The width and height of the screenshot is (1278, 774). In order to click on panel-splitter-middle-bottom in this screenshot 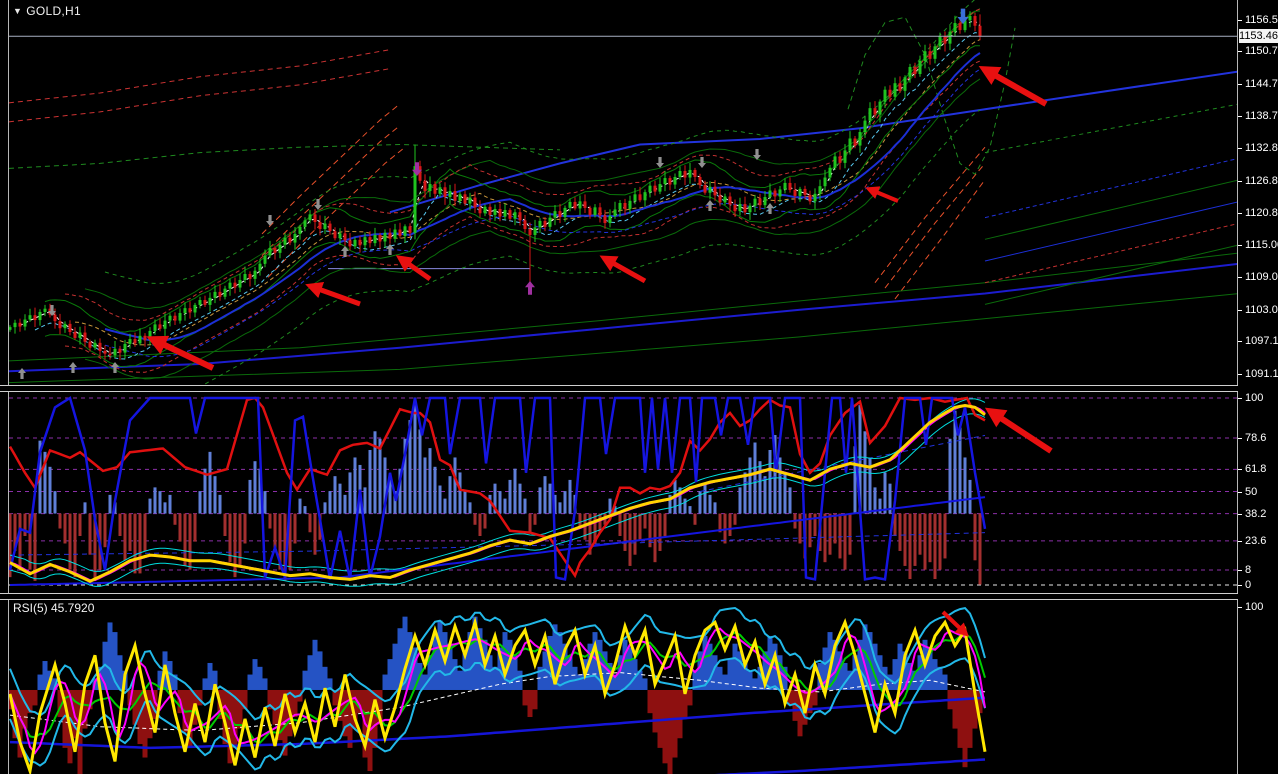, I will do `click(639, 596)`.